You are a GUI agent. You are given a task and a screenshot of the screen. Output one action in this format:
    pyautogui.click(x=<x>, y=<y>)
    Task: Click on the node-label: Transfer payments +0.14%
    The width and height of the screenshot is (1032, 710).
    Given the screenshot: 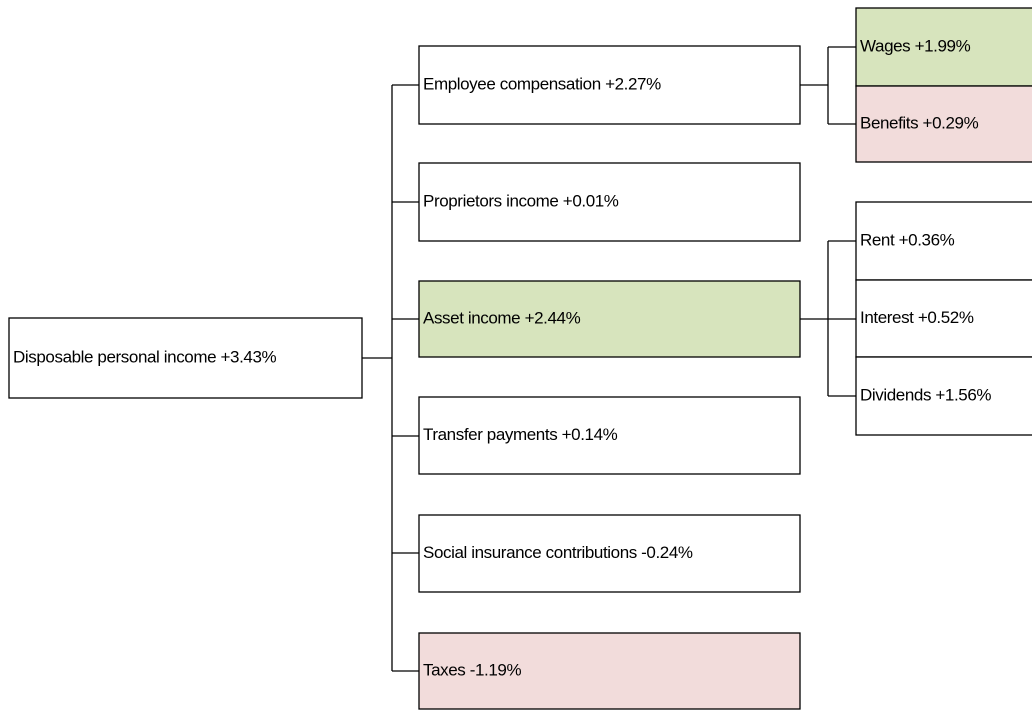 What is the action you would take?
    pyautogui.click(x=520, y=434)
    